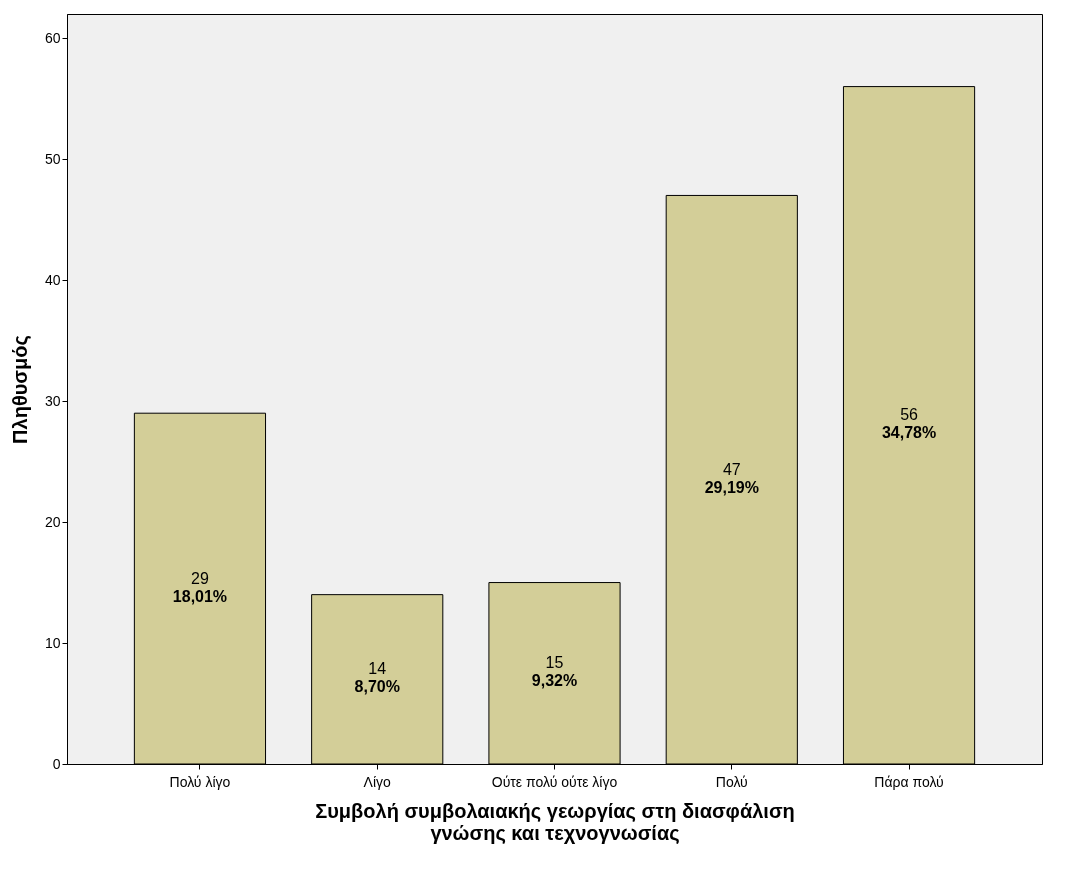 The height and width of the screenshot is (870, 1067). I want to click on y-axis-title: Πληθυσμός, so click(19, 389).